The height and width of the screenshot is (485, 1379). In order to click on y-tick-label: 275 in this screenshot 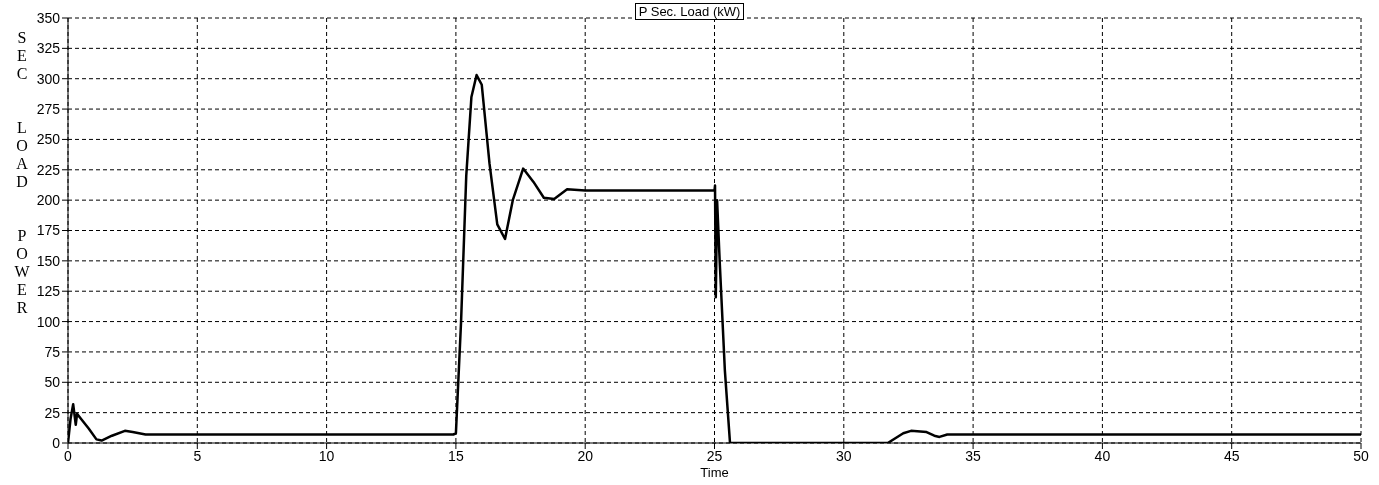, I will do `click(48, 109)`.